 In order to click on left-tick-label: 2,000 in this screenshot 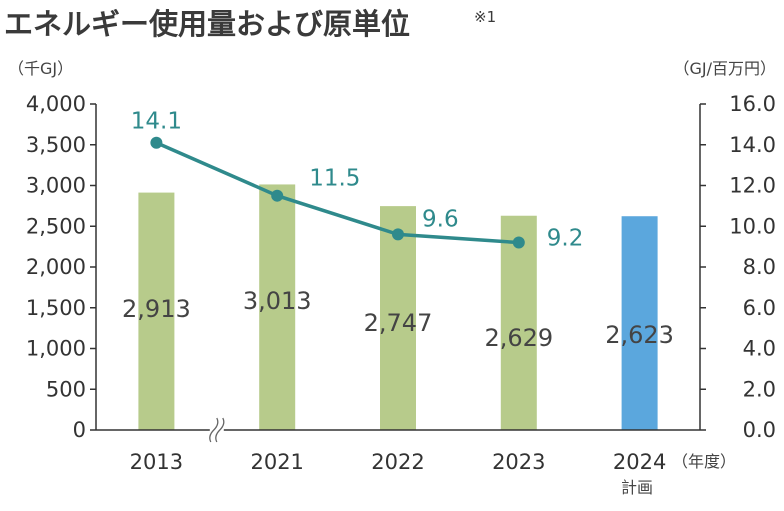, I will do `click(56, 267)`.